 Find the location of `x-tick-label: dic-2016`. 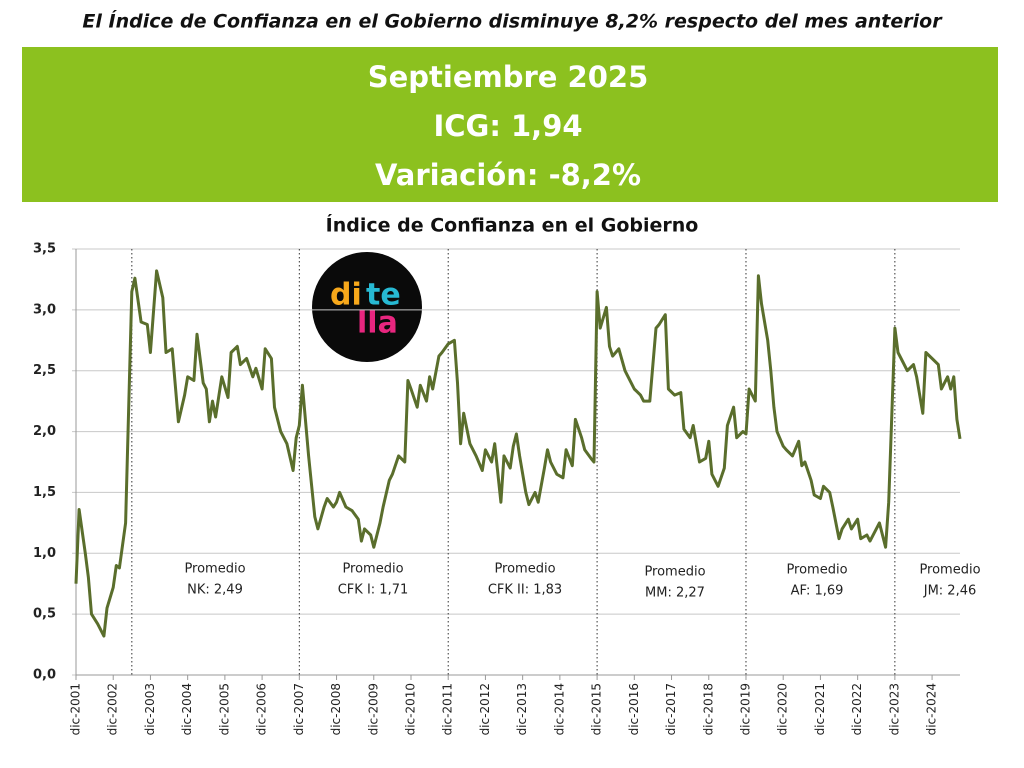

x-tick-label: dic-2016 is located at coordinates (634, 709).